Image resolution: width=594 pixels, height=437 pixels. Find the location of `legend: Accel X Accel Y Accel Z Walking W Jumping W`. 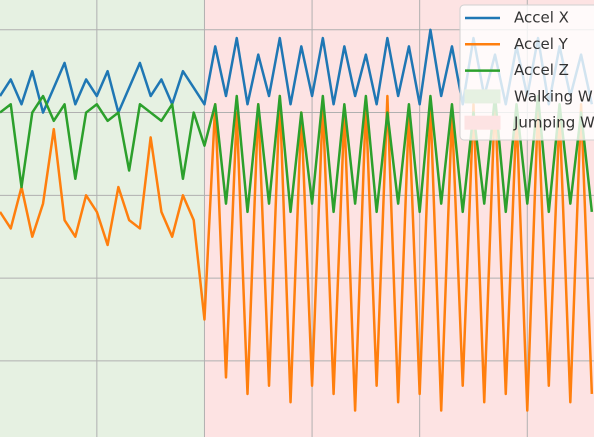

legend: Accel X Accel Y Accel Z Walking W Jumping W is located at coordinates (526, 72).